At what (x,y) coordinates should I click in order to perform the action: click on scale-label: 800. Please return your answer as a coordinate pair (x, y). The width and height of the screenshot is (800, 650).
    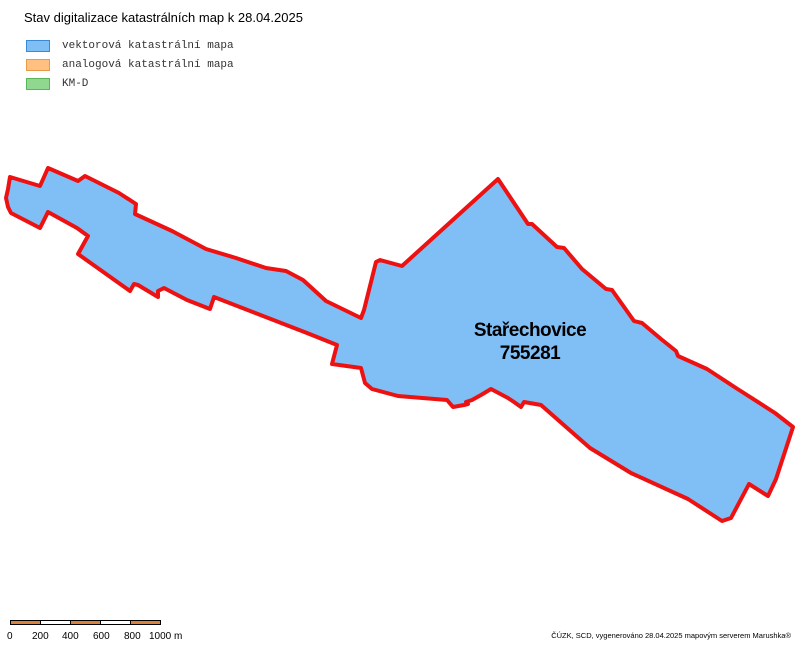
    Looking at the image, I should click on (132, 636).